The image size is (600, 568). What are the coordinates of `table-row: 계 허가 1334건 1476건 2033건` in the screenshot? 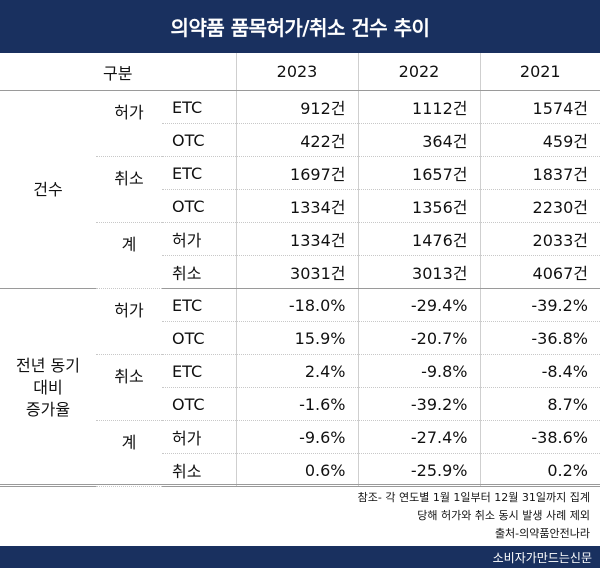 It's located at (300, 255).